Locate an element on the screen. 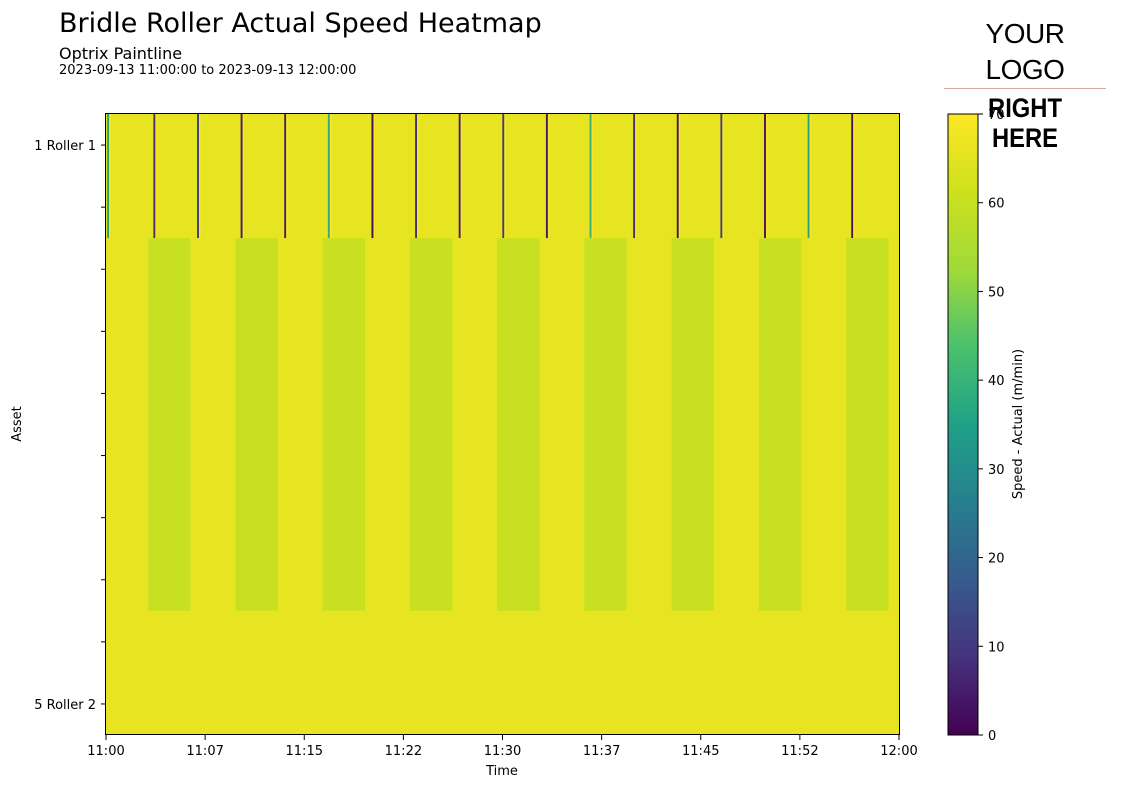 This screenshot has height=788, width=1121. x-tick-label: 12:00 is located at coordinates (898, 751).